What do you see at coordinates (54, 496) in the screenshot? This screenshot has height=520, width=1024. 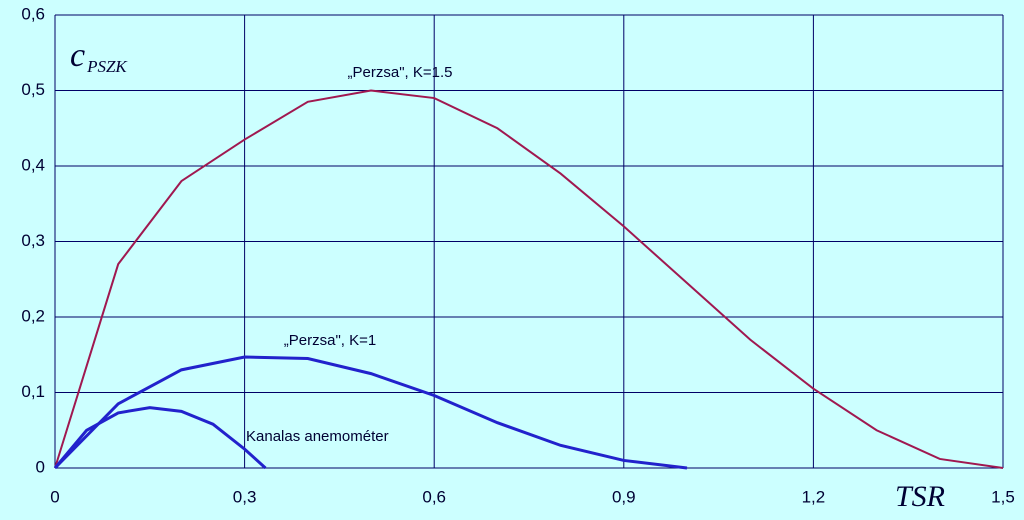 I see `x-tick-label: 0` at bounding box center [54, 496].